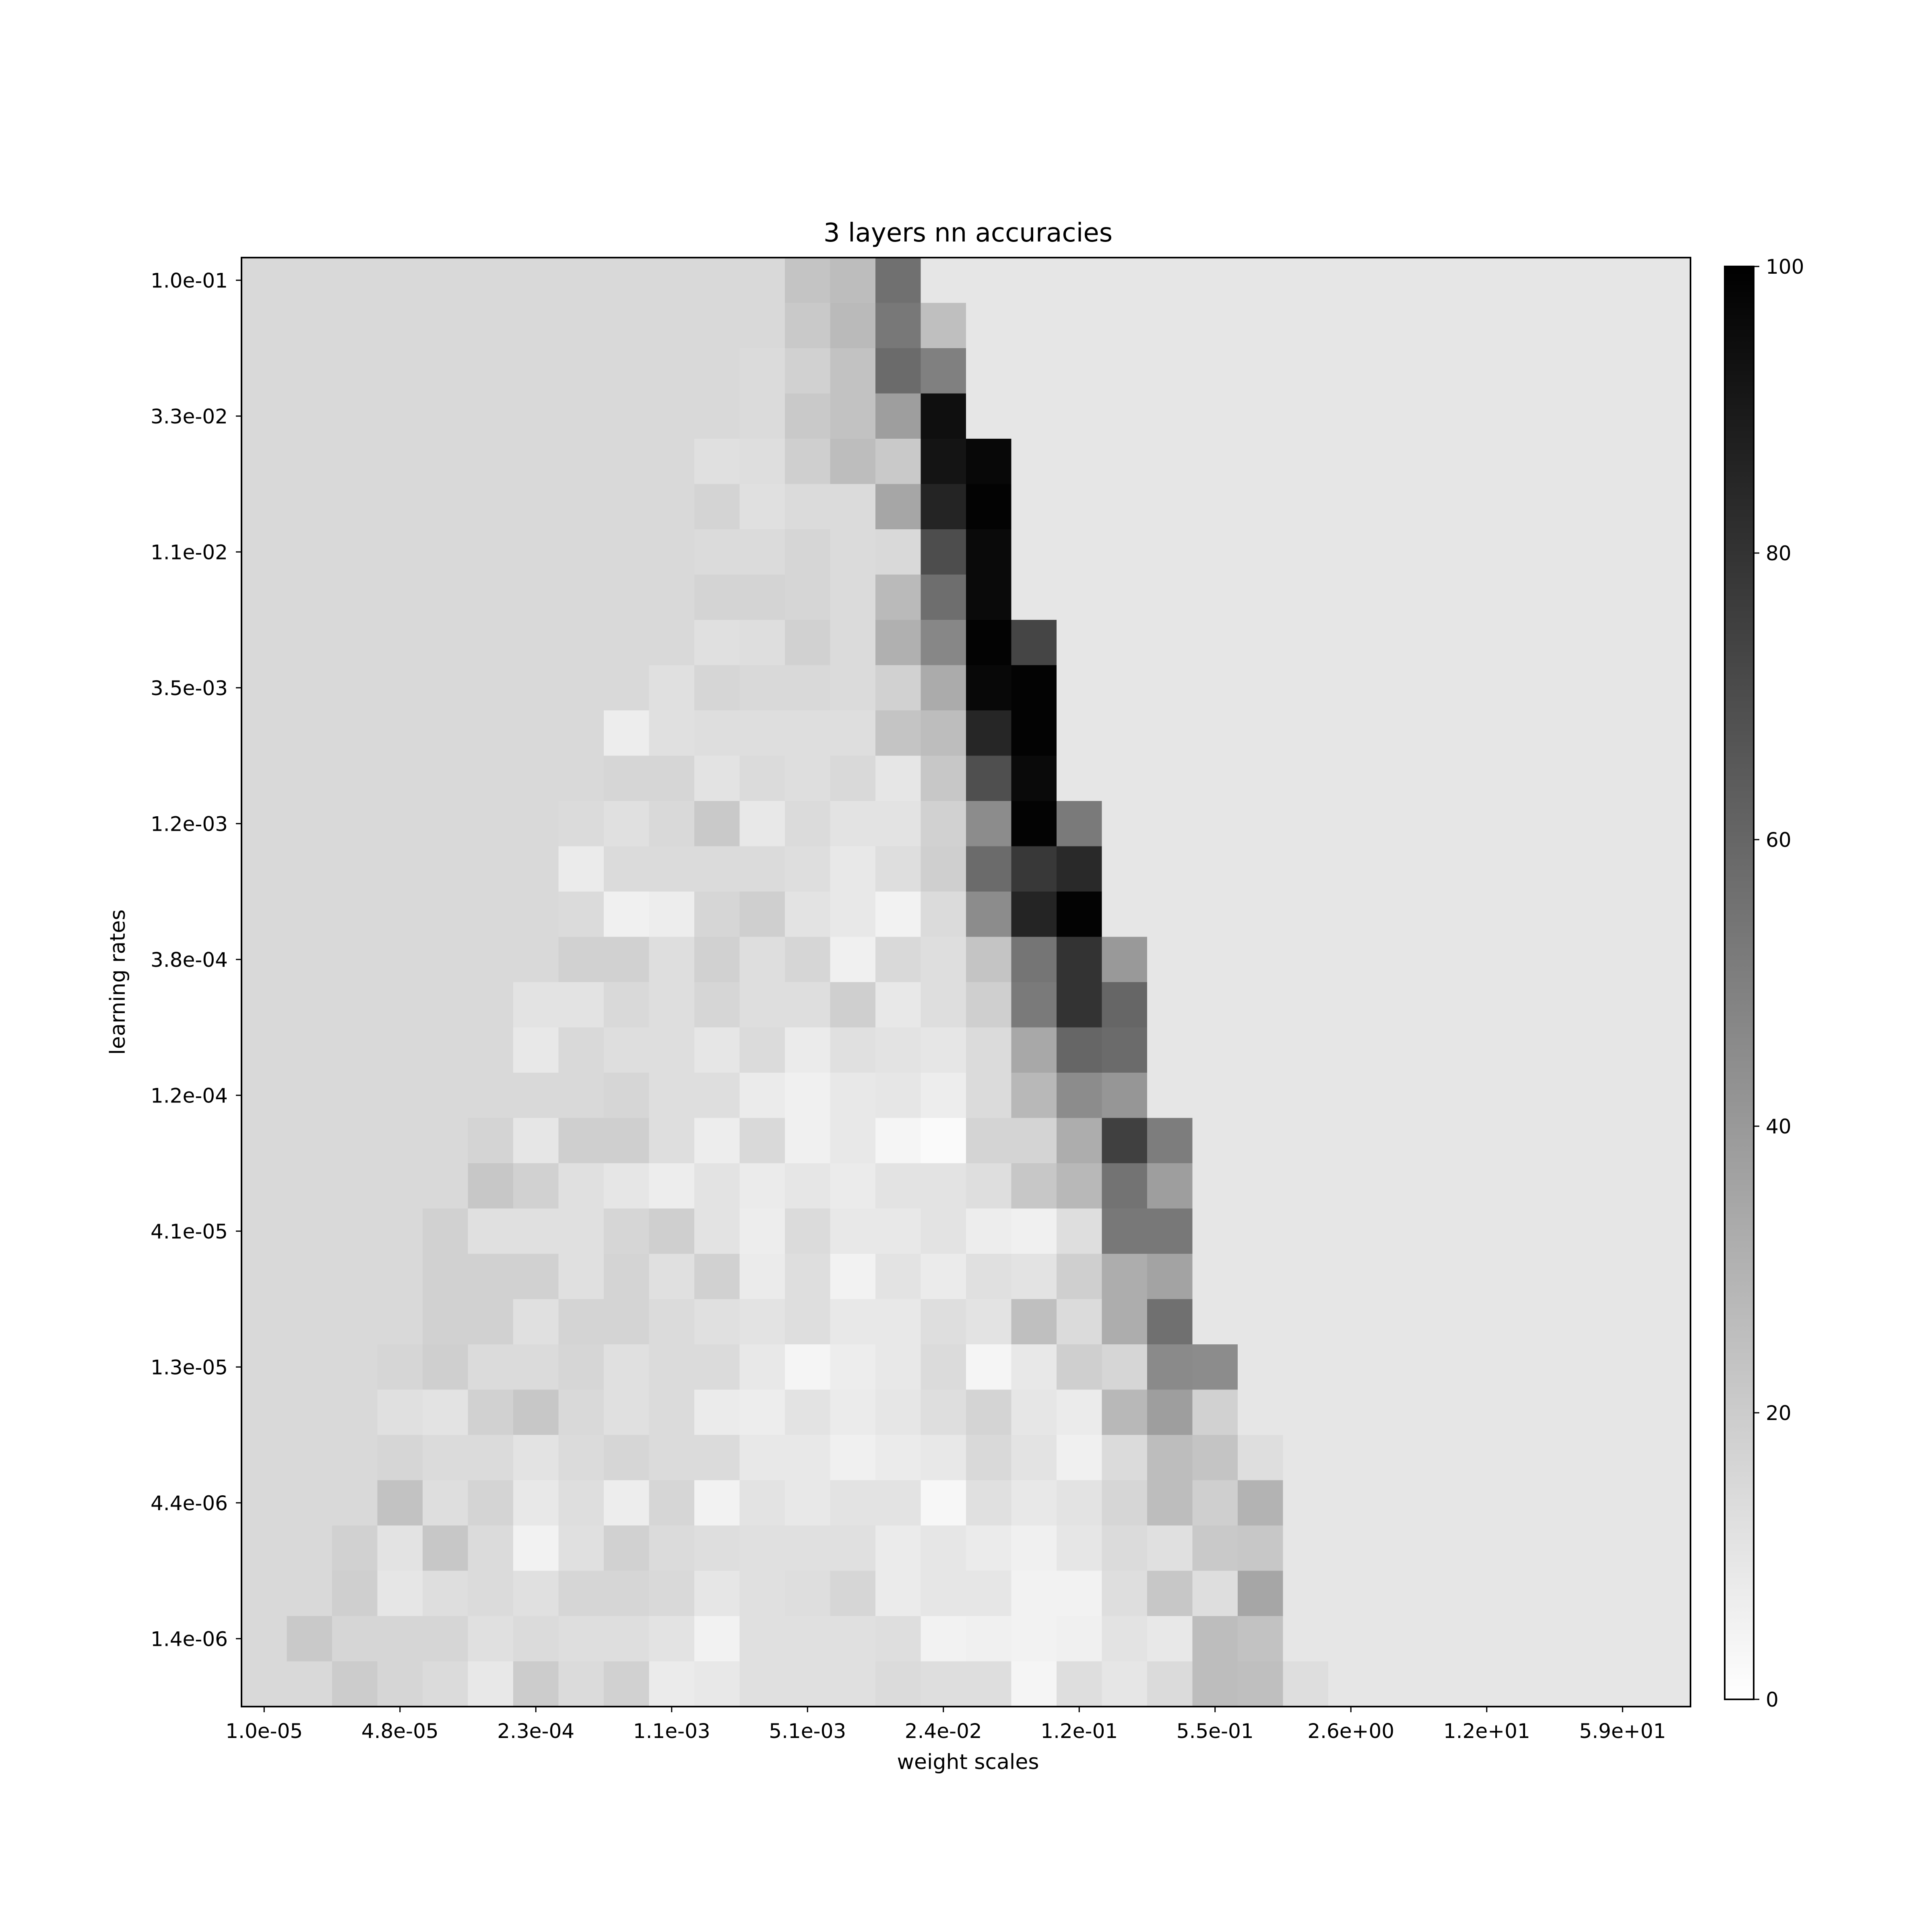 The image size is (1932, 1932). Describe the element at coordinates (189, 1639) in the screenshot. I see `y-tick-label: 1.4e-06` at that location.